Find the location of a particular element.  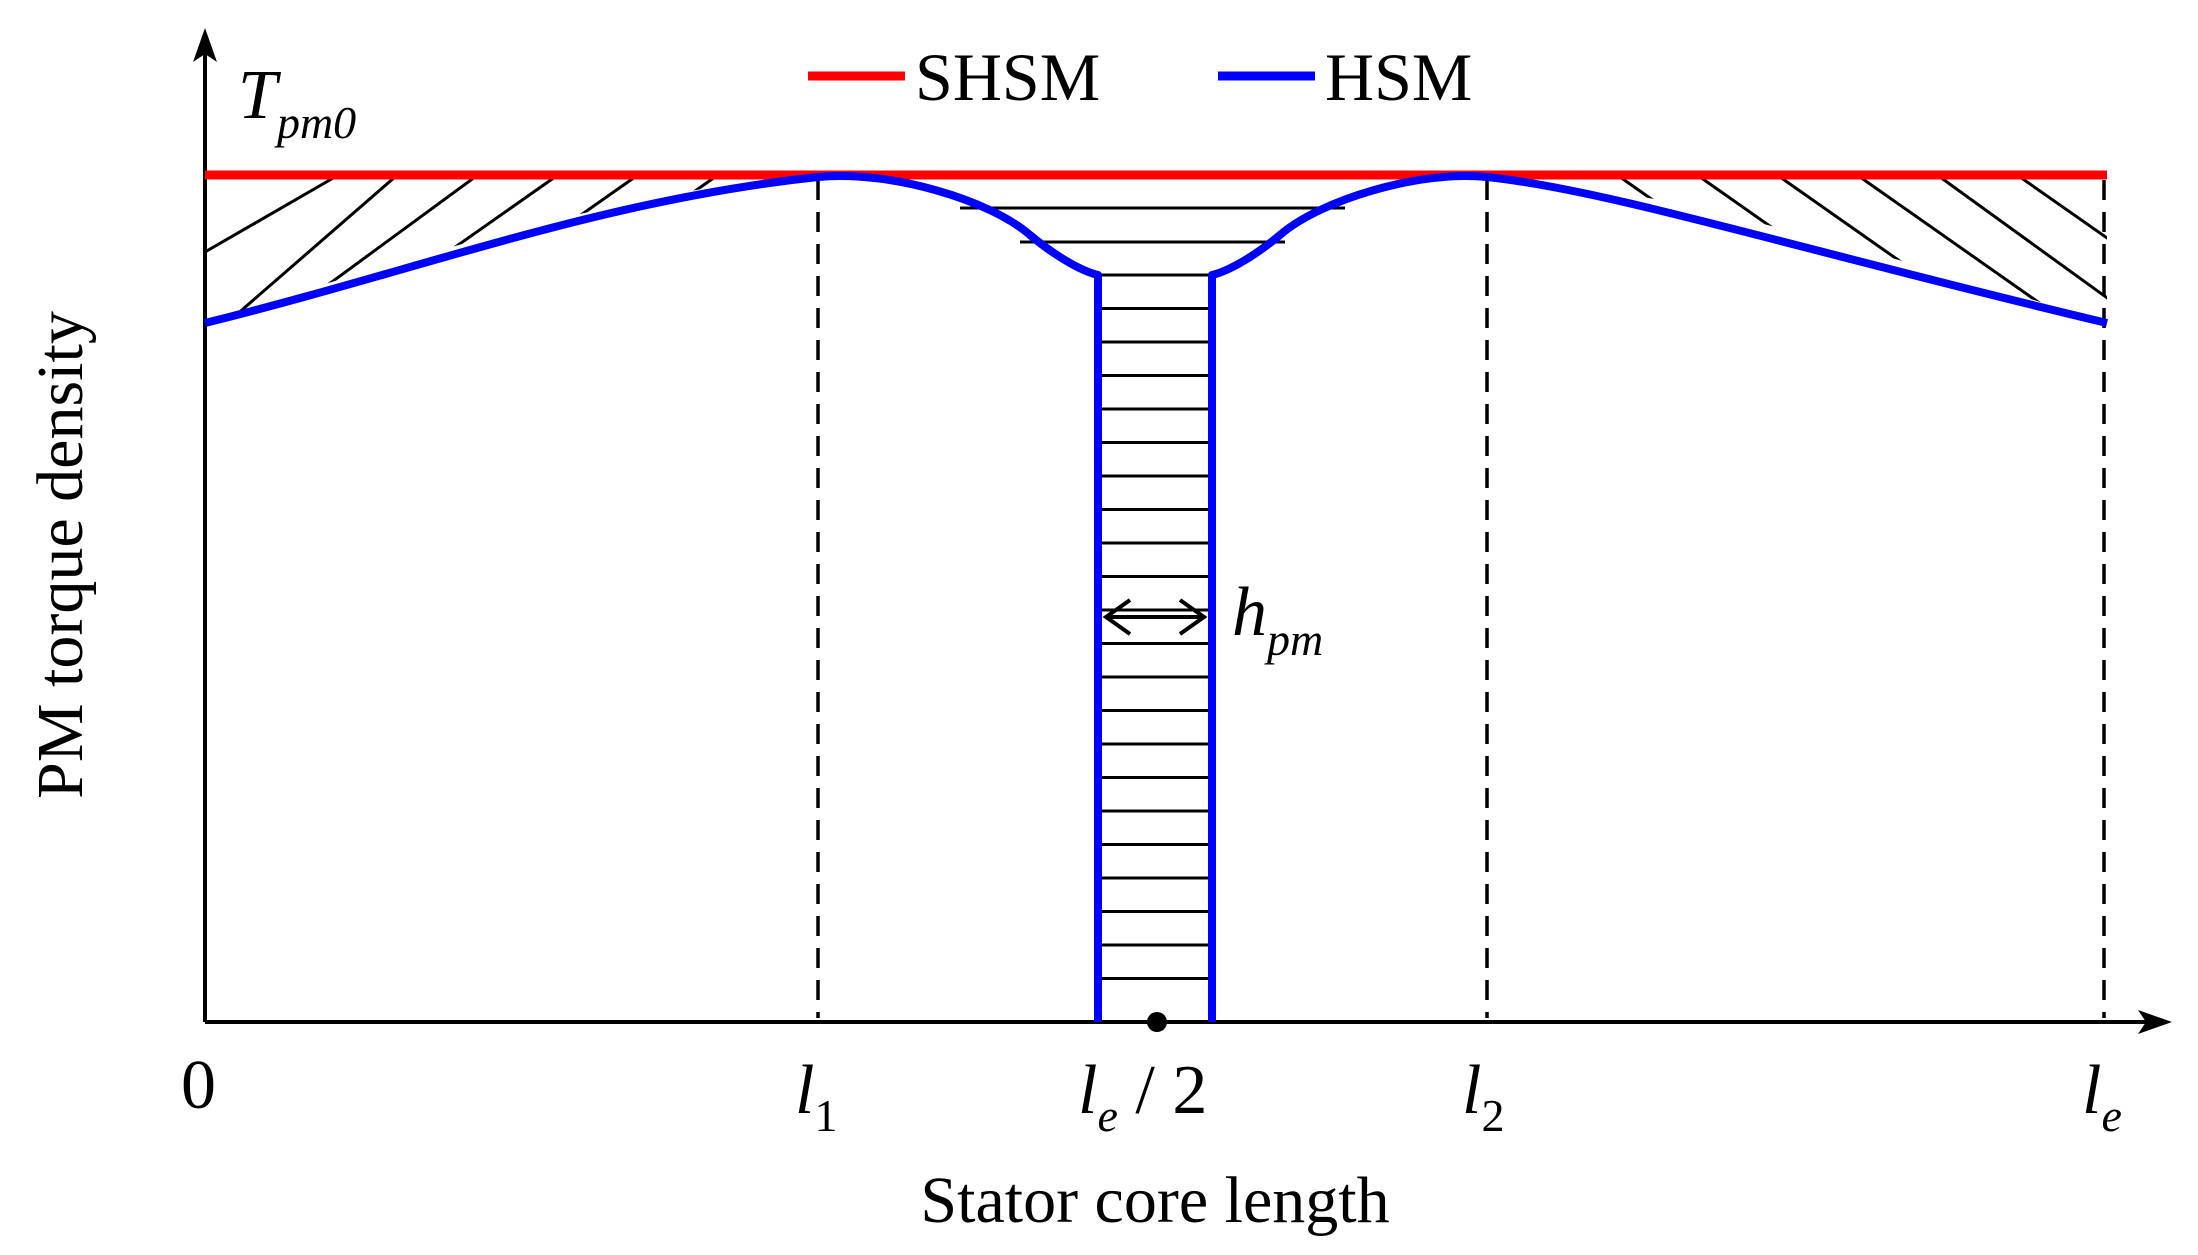

tick-mid: le / 2 is located at coordinates (1142, 1096).